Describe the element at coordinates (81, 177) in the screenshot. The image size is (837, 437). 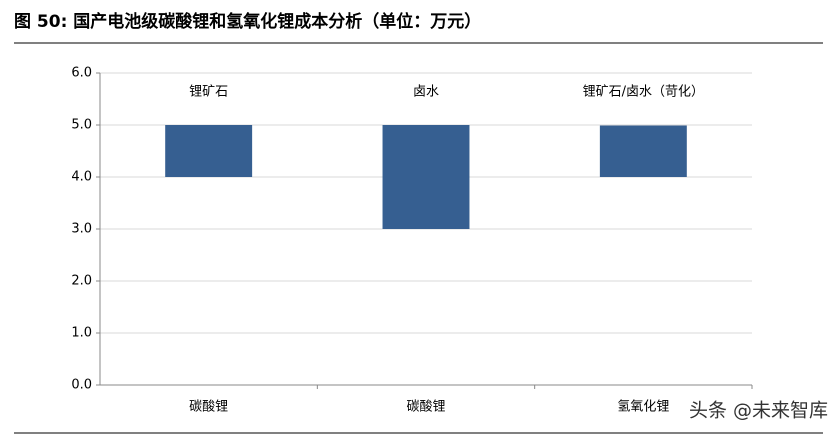
I see `y-tick-label: 4.0` at that location.